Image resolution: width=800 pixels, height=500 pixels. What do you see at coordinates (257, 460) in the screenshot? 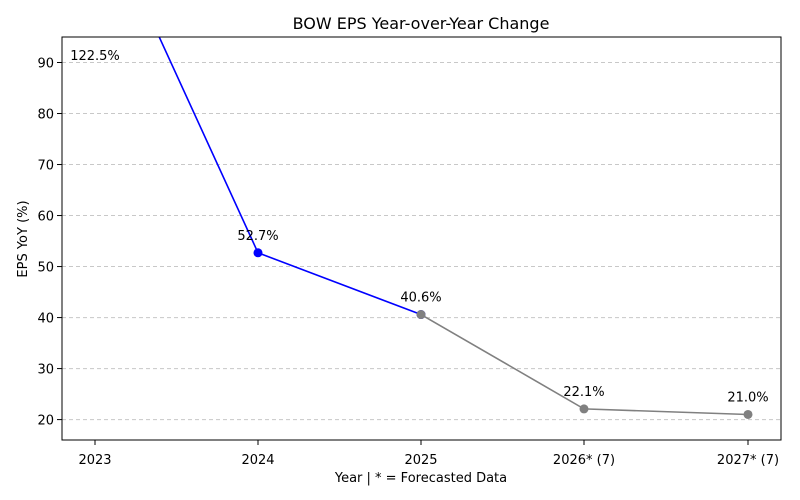
I see `x-tick-label: 2024` at bounding box center [257, 460].